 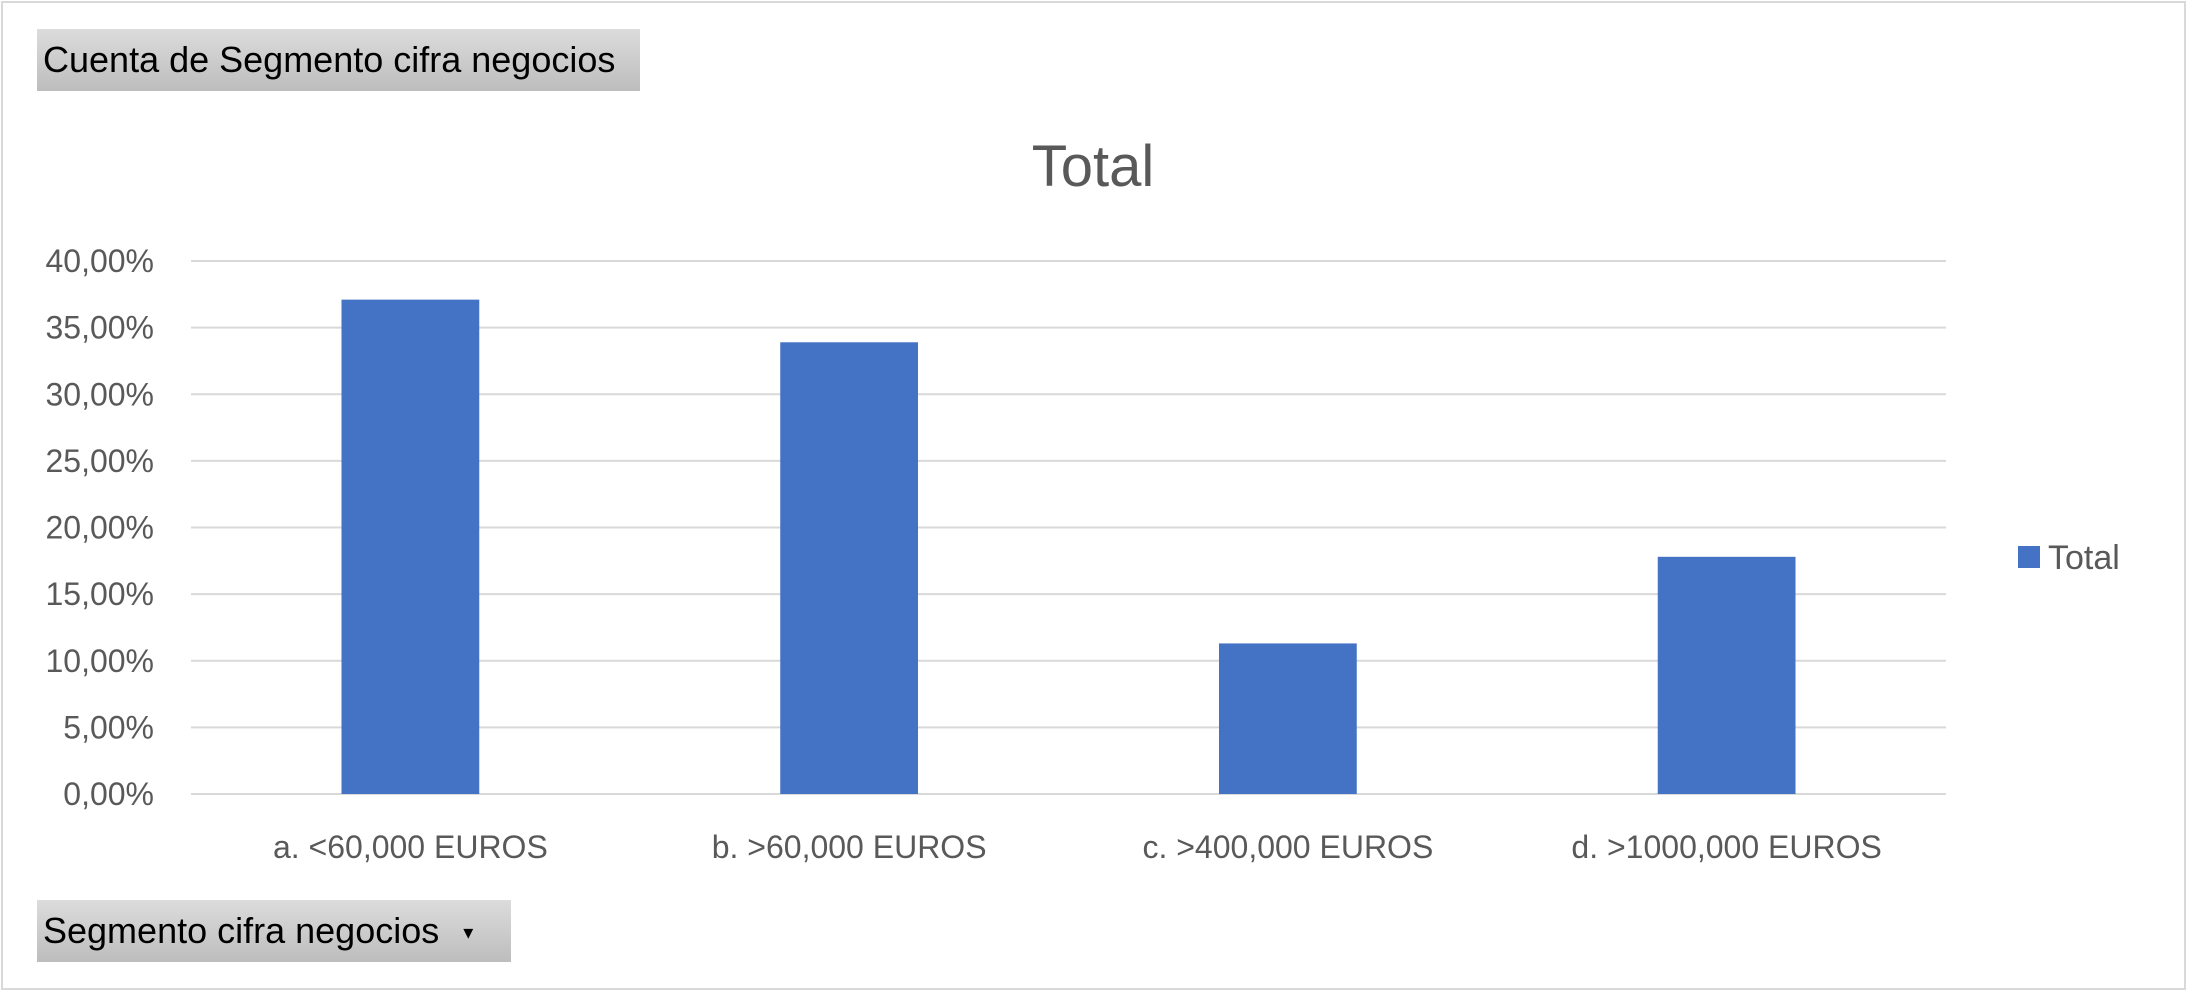 What do you see at coordinates (2084, 558) in the screenshot?
I see `legend-label: Total` at bounding box center [2084, 558].